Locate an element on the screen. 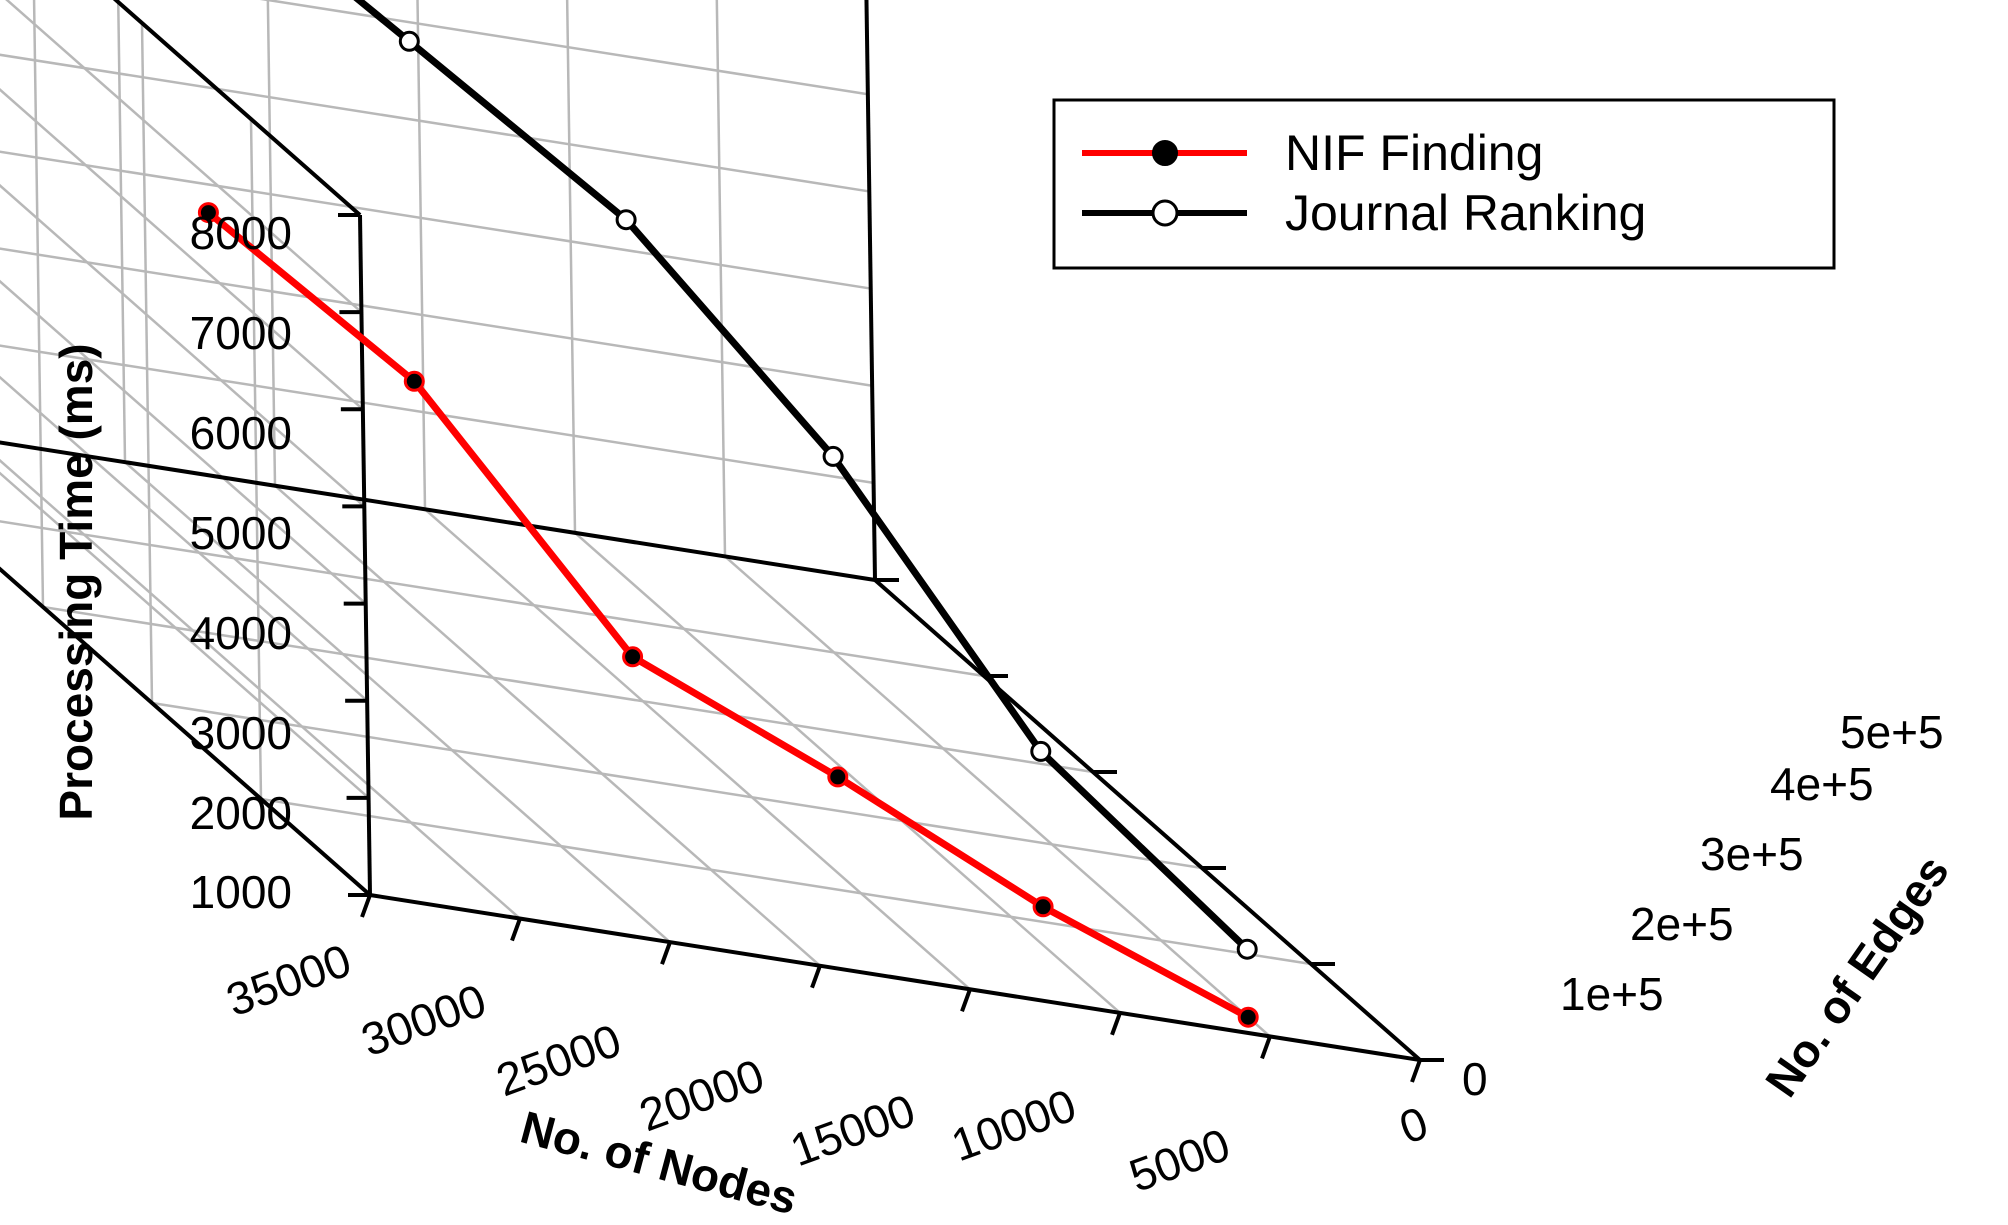 The height and width of the screenshot is (1225, 2008). x-tick-label: 0 is located at coordinates (1414, 1125).